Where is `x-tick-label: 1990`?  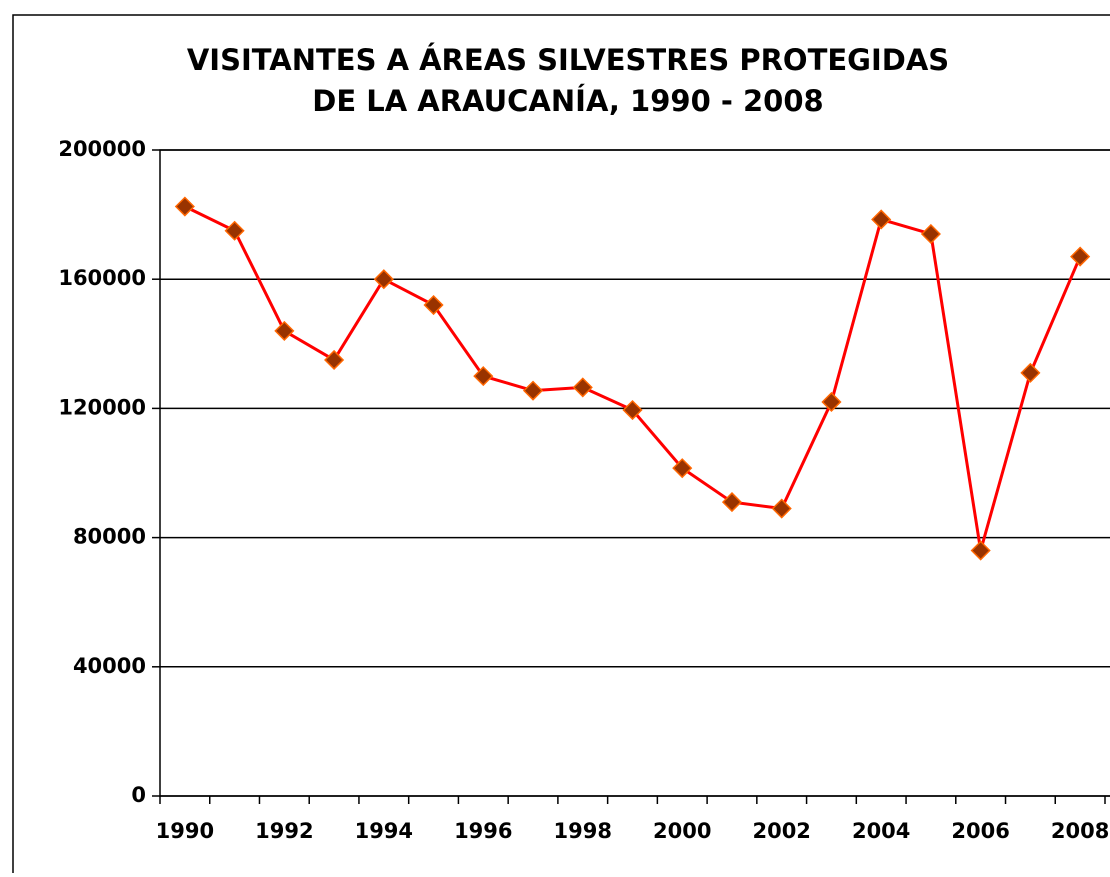 x-tick-label: 1990 is located at coordinates (185, 831).